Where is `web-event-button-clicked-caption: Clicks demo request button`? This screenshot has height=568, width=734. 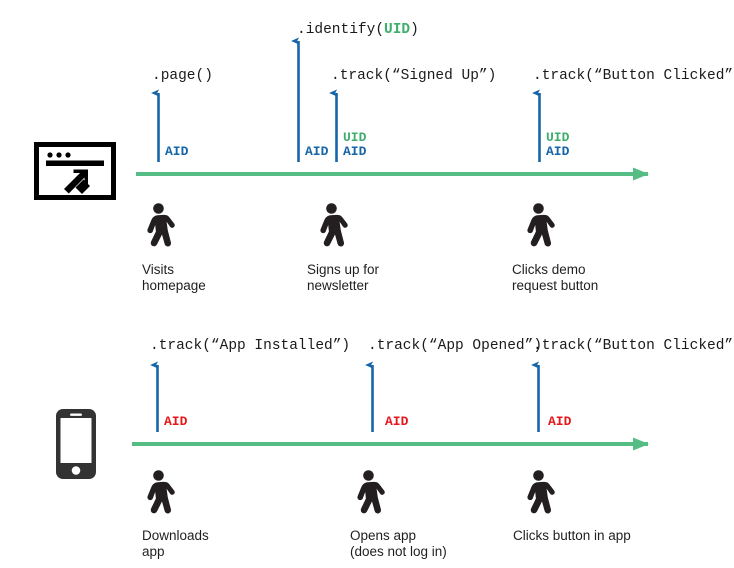
web-event-button-clicked-caption: Clicks demo request button is located at coordinates (555, 277).